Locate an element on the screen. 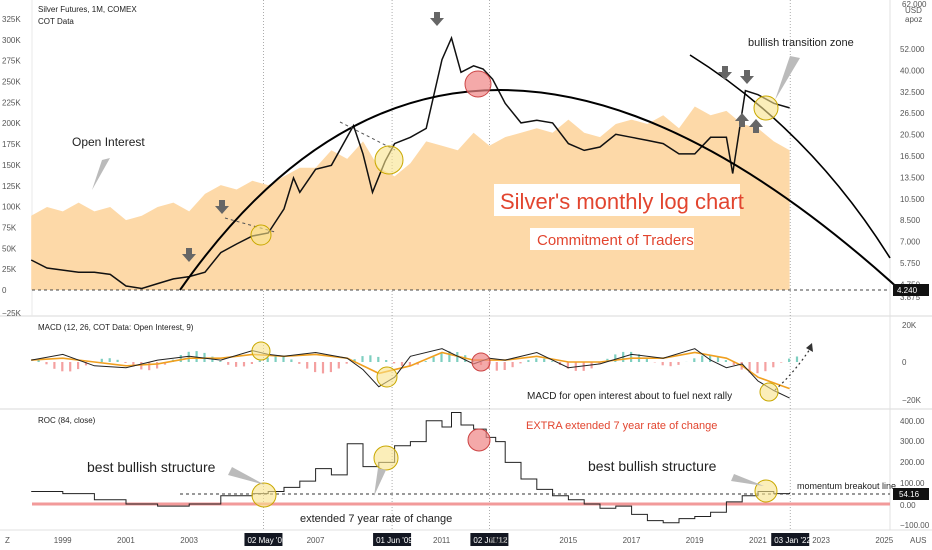 The height and width of the screenshot is (550, 932). extended-roc-label: extended 7 year rate of change is located at coordinates (376, 519).